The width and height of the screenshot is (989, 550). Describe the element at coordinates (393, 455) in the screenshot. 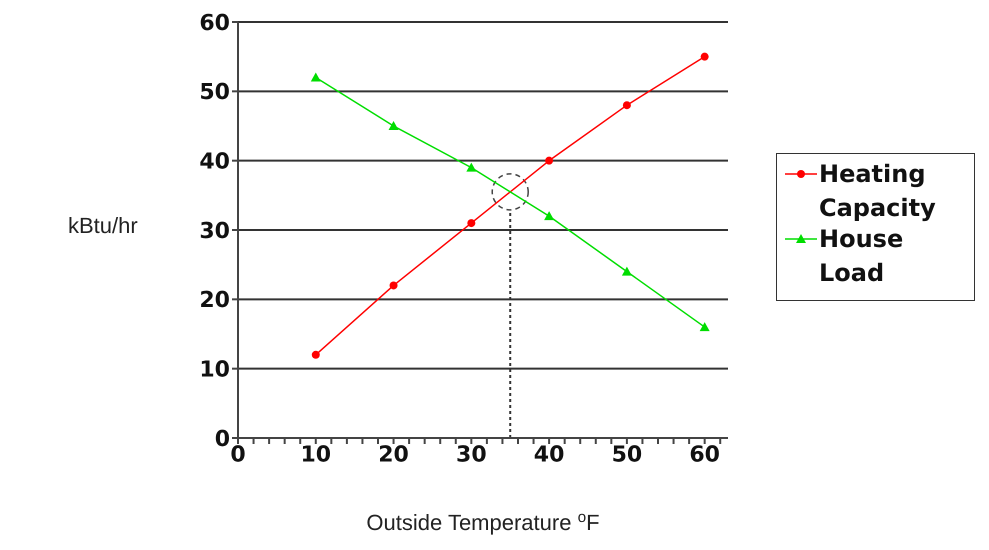

I see `x-tick-label: 20` at that location.